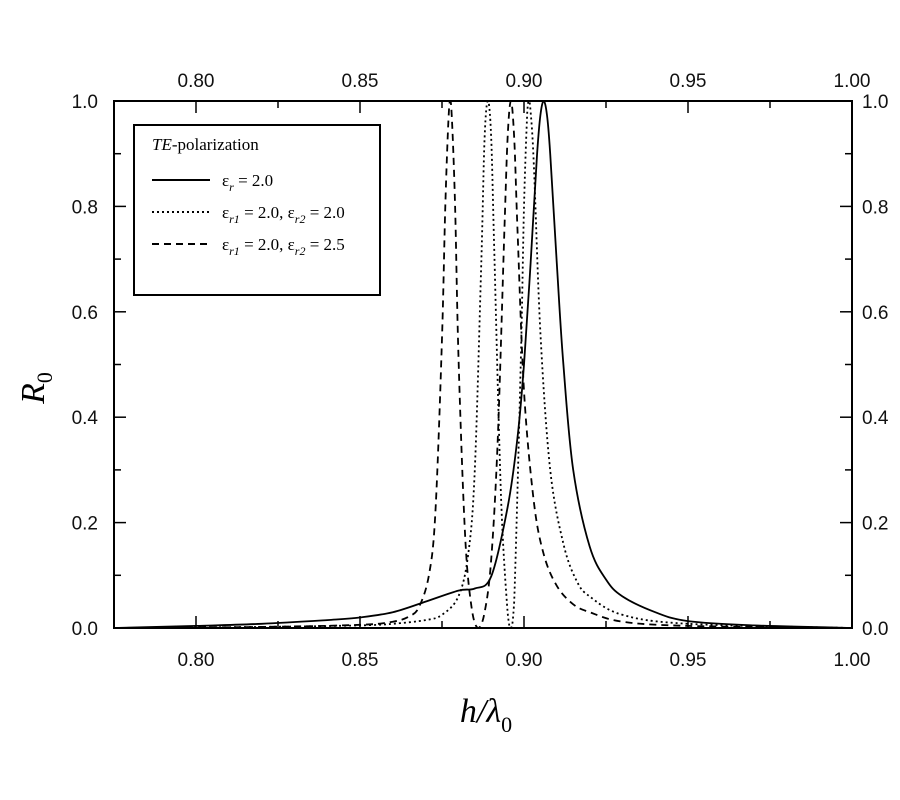  Describe the element at coordinates (85, 102) in the screenshot. I see `y-tick-label: 1.0` at that location.